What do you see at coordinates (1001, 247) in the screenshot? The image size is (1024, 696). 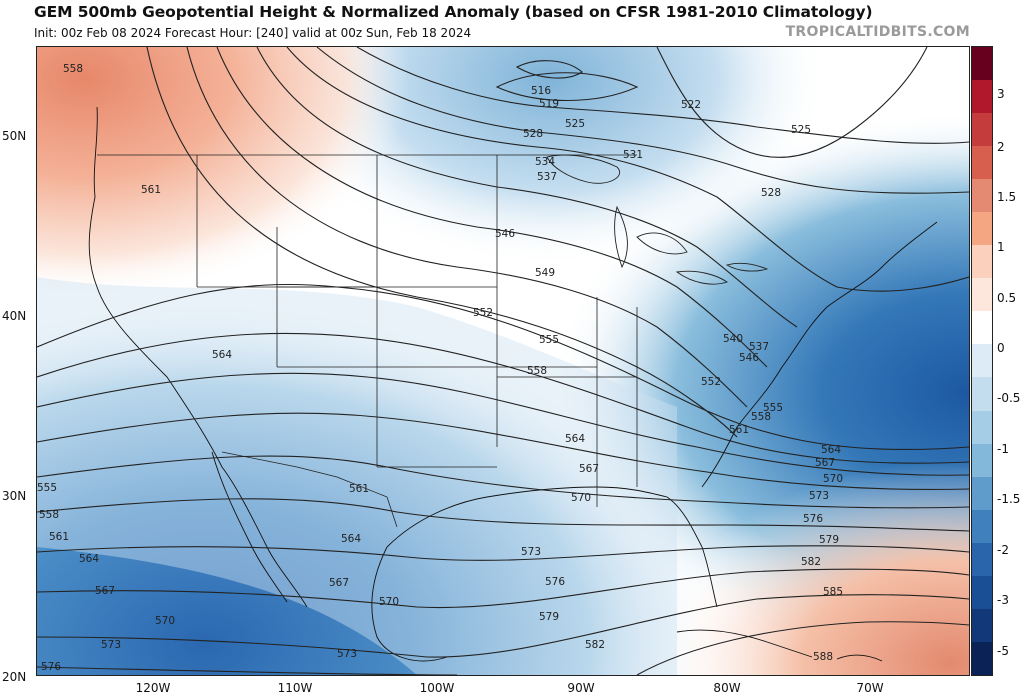 I see `colorbar-label: 1` at bounding box center [1001, 247].